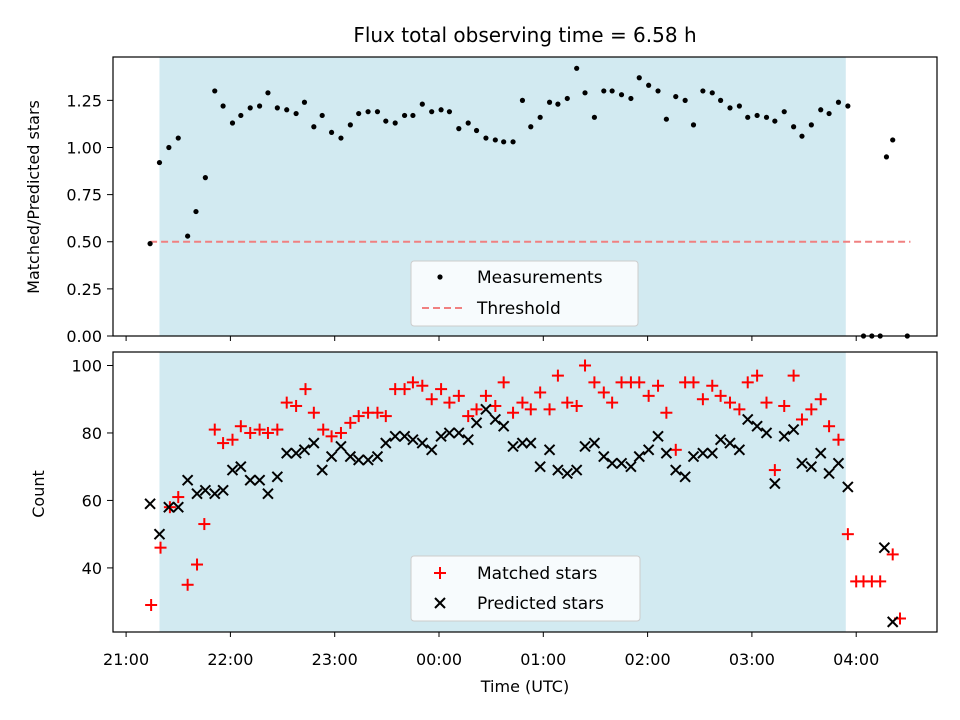 The width and height of the screenshot is (960, 720). What do you see at coordinates (518, 309) in the screenshot?
I see `legend-threshold-label: Threshold` at bounding box center [518, 309].